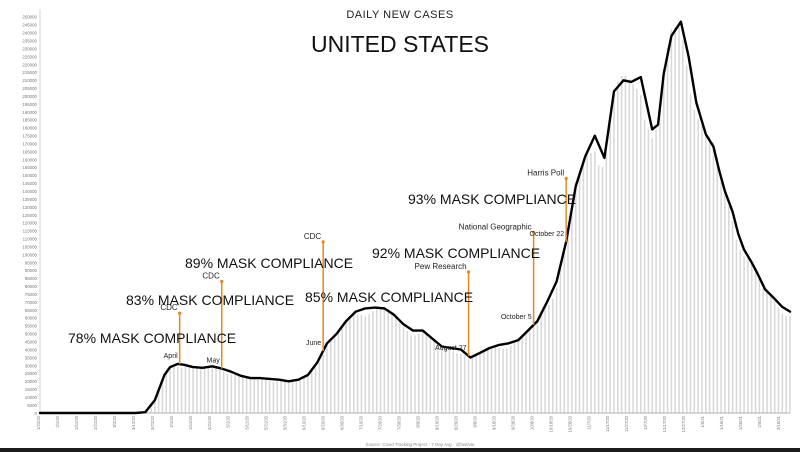 Image resolution: width=800 pixels, height=452 pixels. I want to click on y-tick-label: 225000, so click(29, 56).